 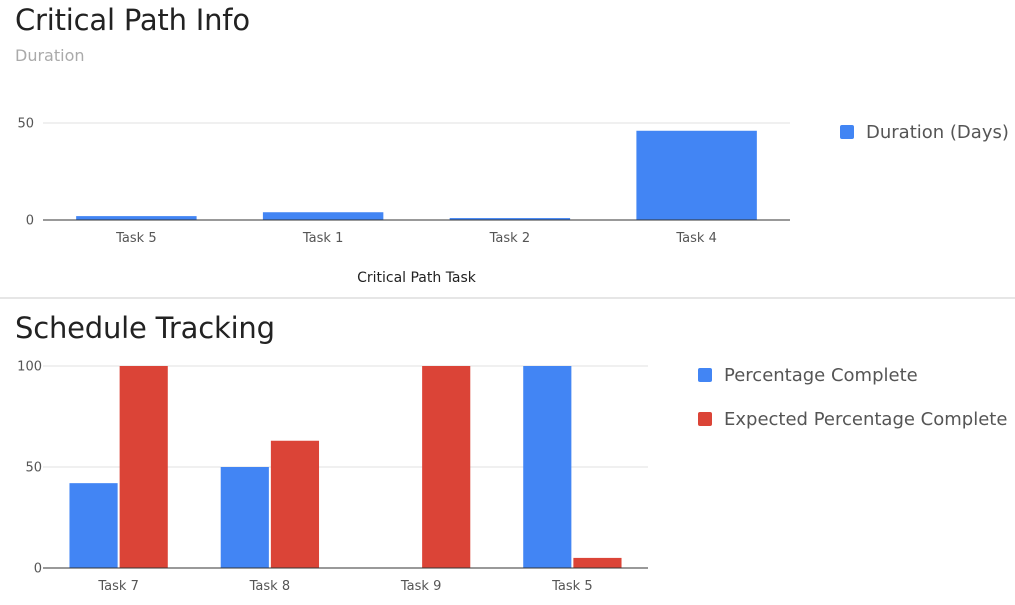 What do you see at coordinates (50, 55) in the screenshot?
I see `chart-subtitle-duration: Duration` at bounding box center [50, 55].